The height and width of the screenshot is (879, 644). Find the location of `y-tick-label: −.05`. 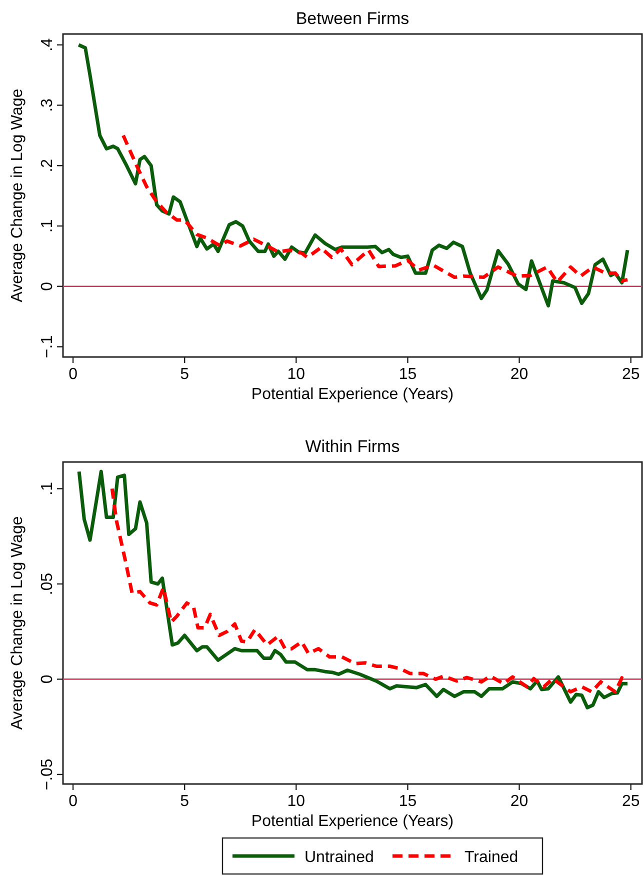

y-tick-label: −.05 is located at coordinates (47, 774).